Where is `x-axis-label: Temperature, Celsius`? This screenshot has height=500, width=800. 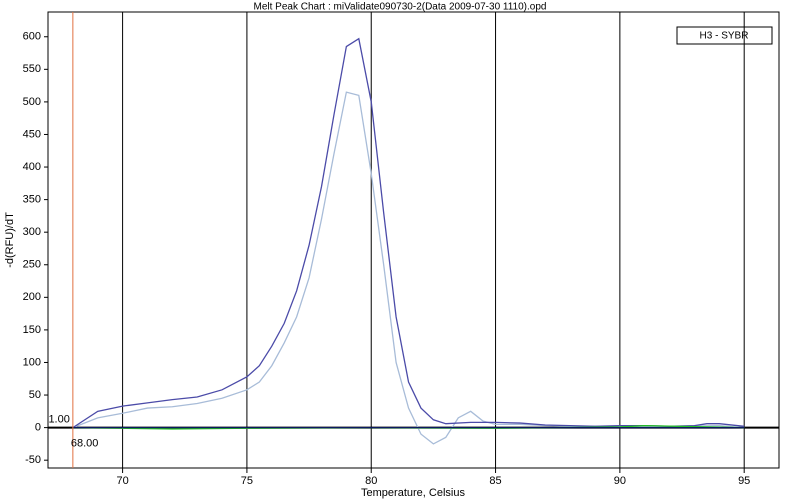 x-axis-label: Temperature, Celsius is located at coordinates (413, 493).